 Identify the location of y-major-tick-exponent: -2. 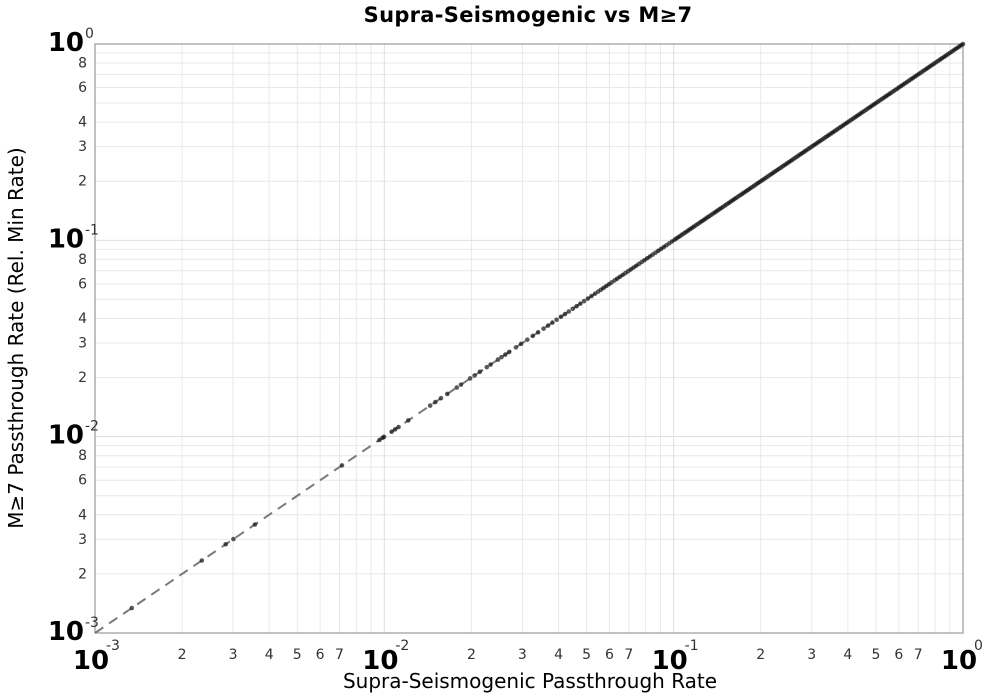
(92, 427).